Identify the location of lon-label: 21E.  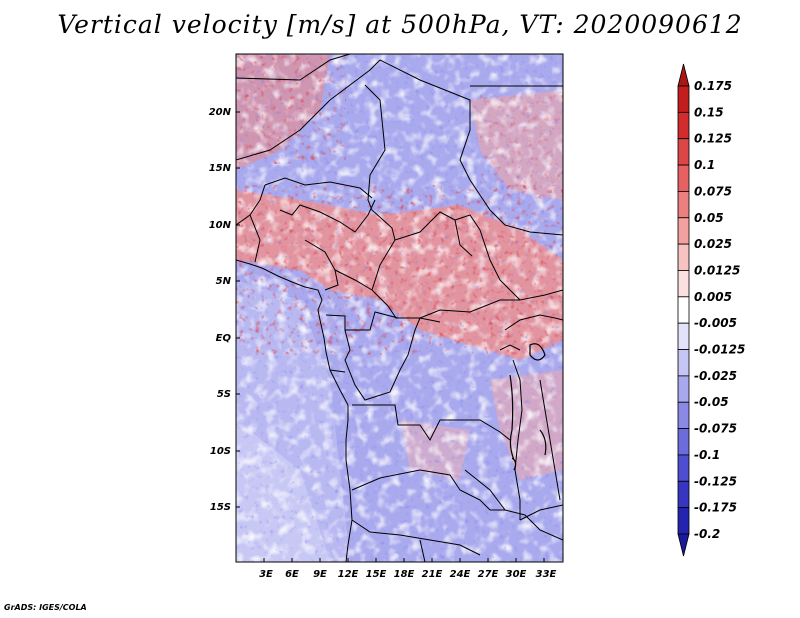
(432, 574).